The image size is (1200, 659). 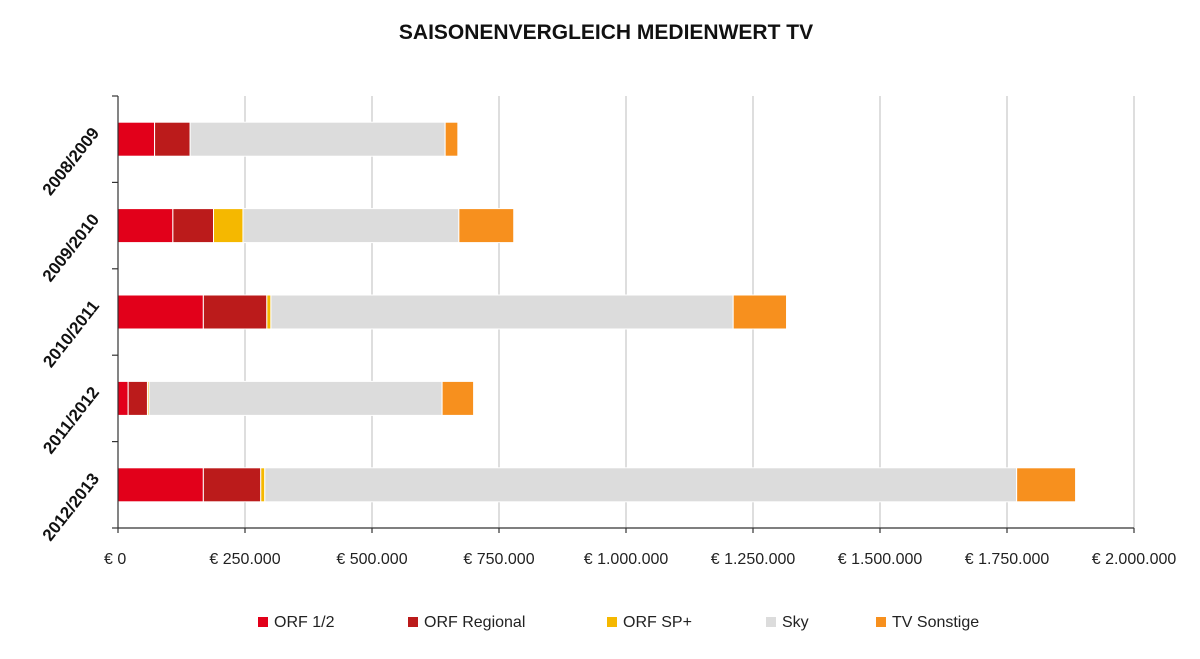 What do you see at coordinates (935, 622) in the screenshot?
I see `legend-label: TV Sonstige` at bounding box center [935, 622].